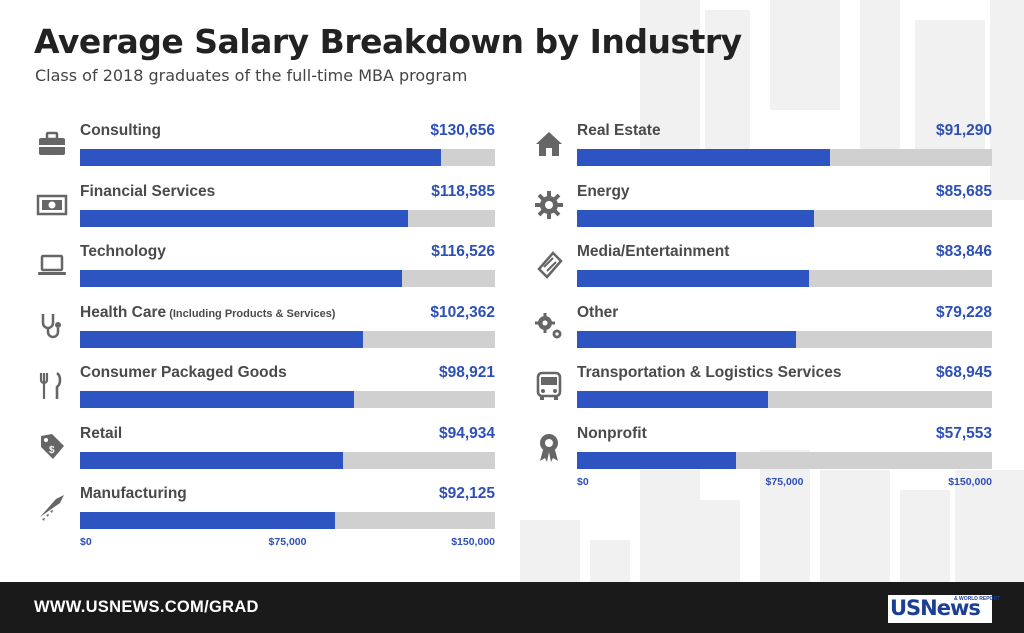 The height and width of the screenshot is (633, 1024). What do you see at coordinates (963, 130) in the screenshot?
I see `value-label: $91,290` at bounding box center [963, 130].